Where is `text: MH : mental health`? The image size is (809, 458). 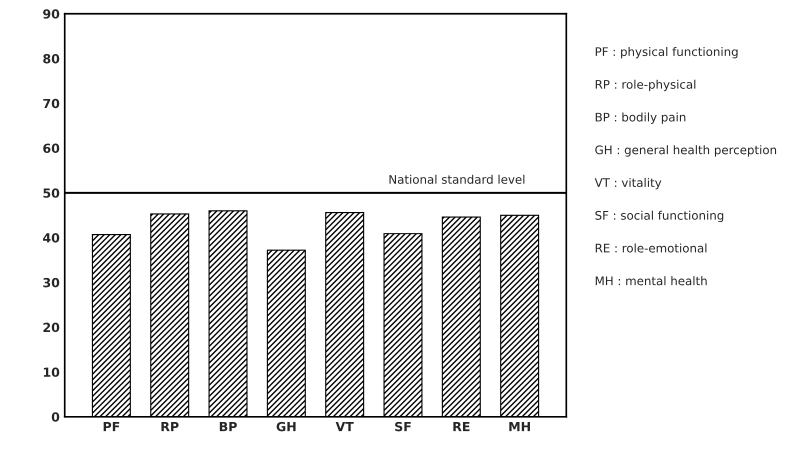 text: MH : mental health is located at coordinates (651, 281).